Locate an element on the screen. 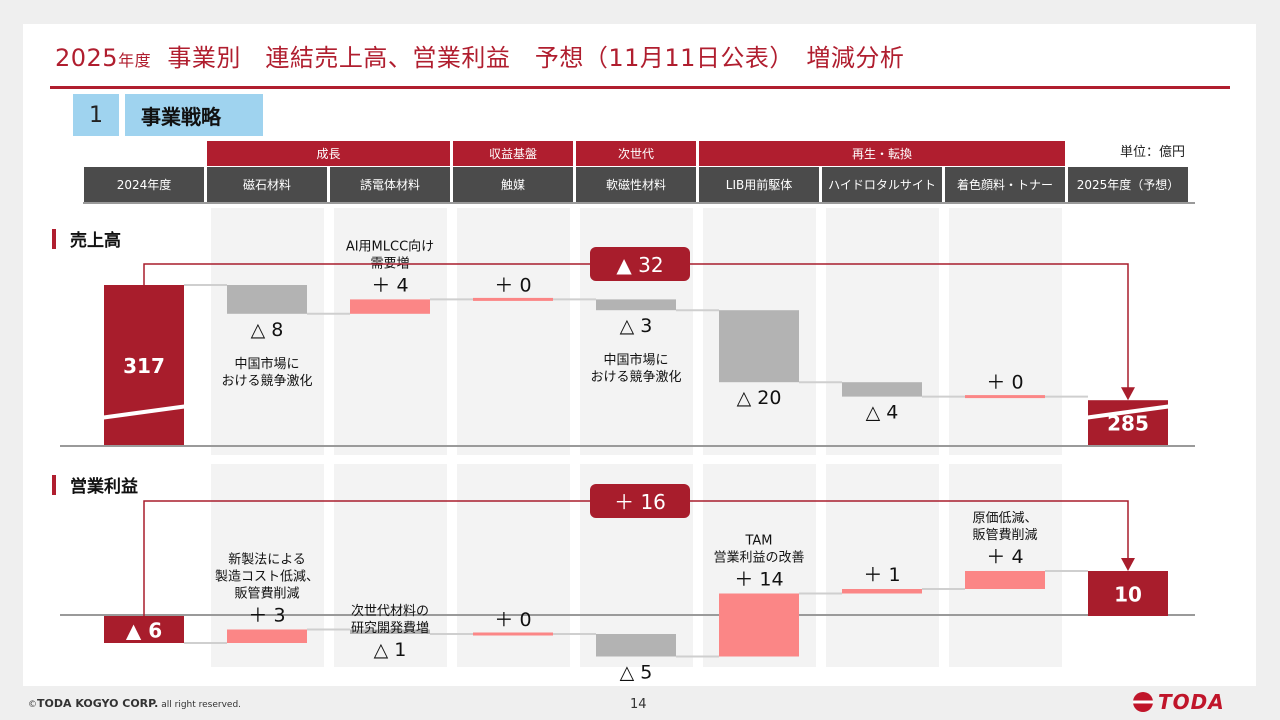 The width and height of the screenshot is (1280, 720). step-note-line: 営業利益の改善 is located at coordinates (758, 558).